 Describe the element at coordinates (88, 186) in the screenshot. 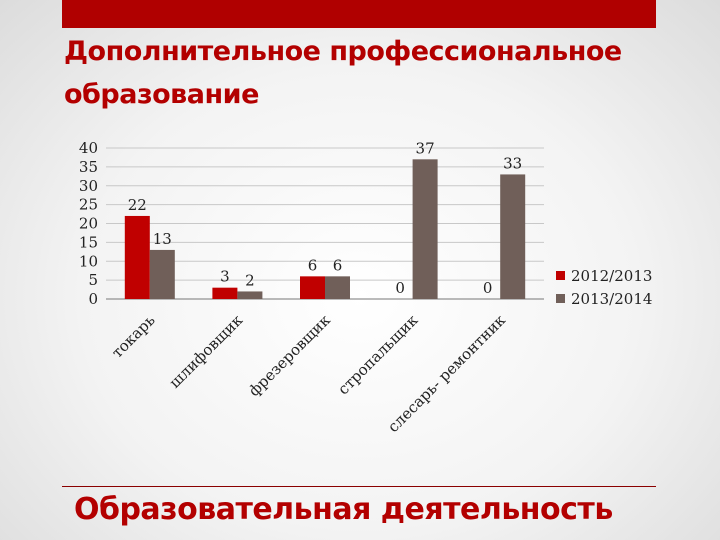

I see `y-tick-label: 30` at that location.